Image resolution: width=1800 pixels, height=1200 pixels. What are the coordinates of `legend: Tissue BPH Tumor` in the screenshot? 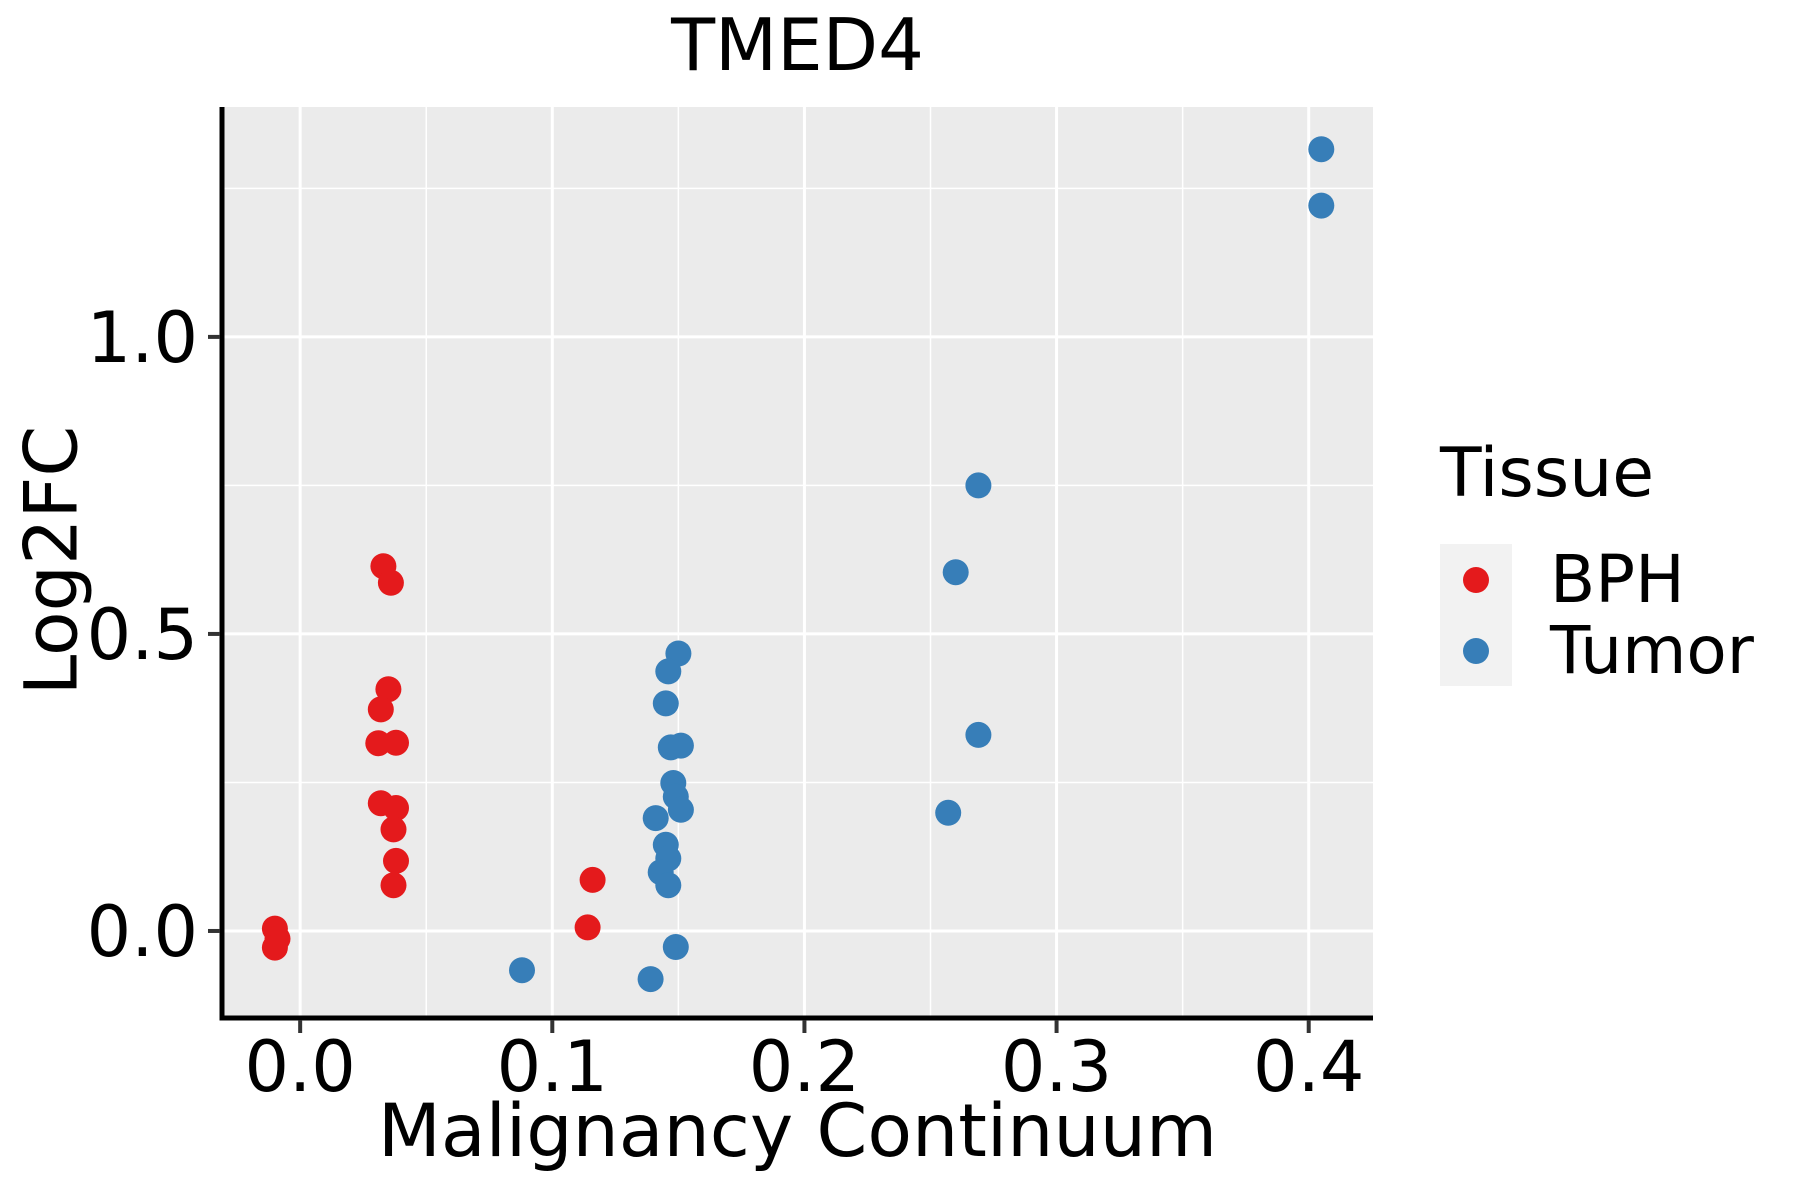 It's located at (1620, 563).